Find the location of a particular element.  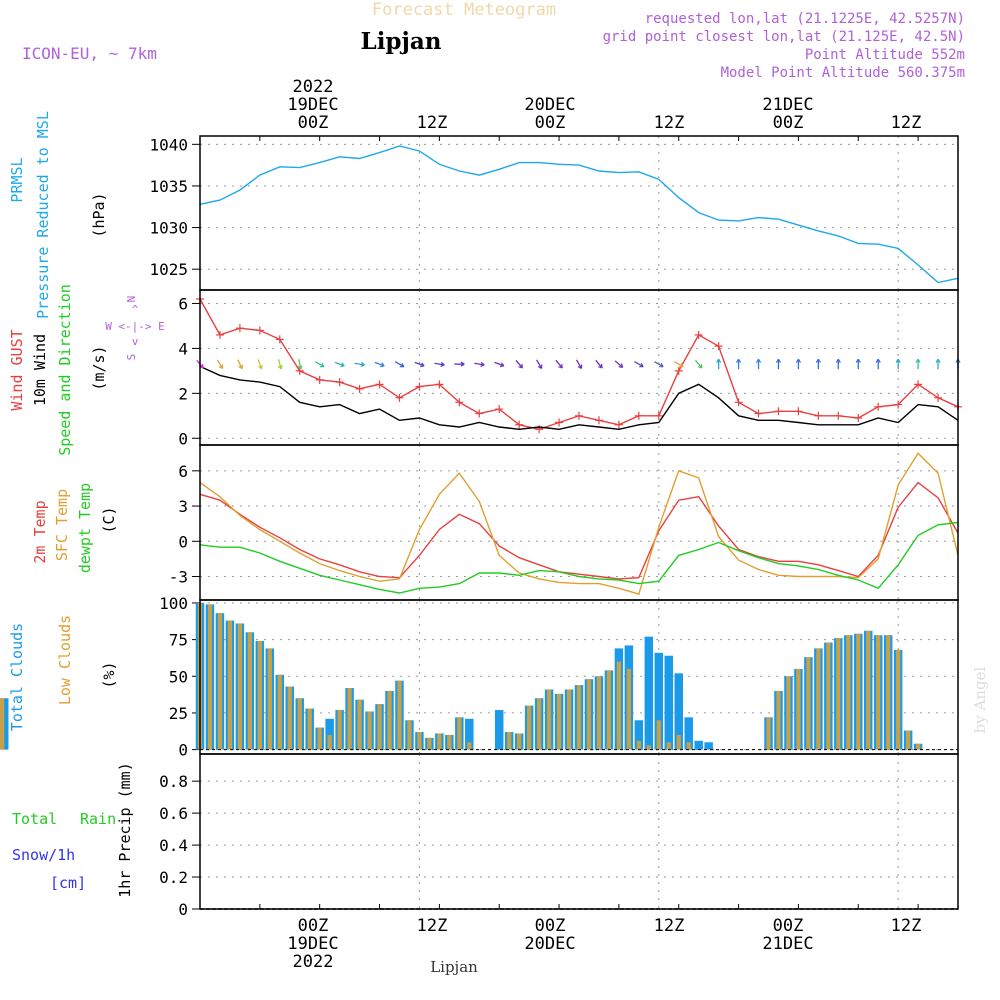

y-tick-label: 1025 is located at coordinates (168, 269).